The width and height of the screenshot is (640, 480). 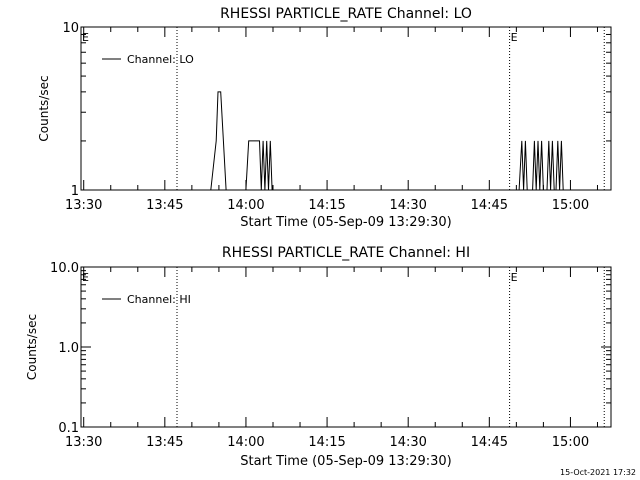 I want to click on y-tick-label: 0.1, so click(x=68, y=428).